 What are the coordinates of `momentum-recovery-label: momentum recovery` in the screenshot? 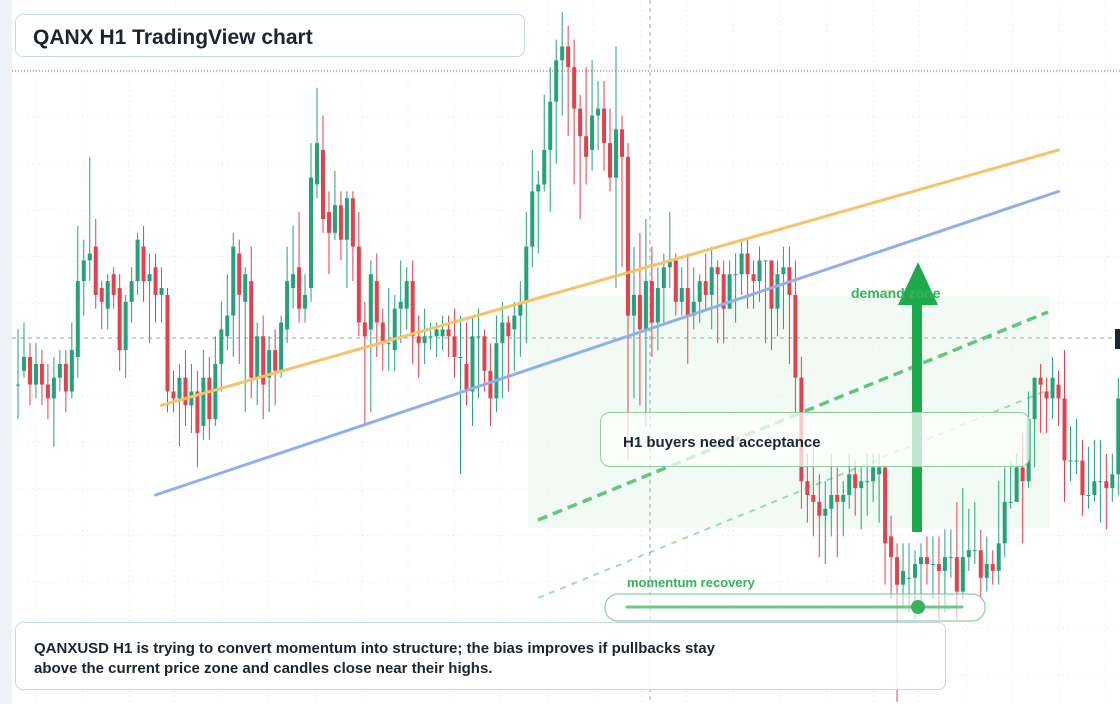 It's located at (691, 582).